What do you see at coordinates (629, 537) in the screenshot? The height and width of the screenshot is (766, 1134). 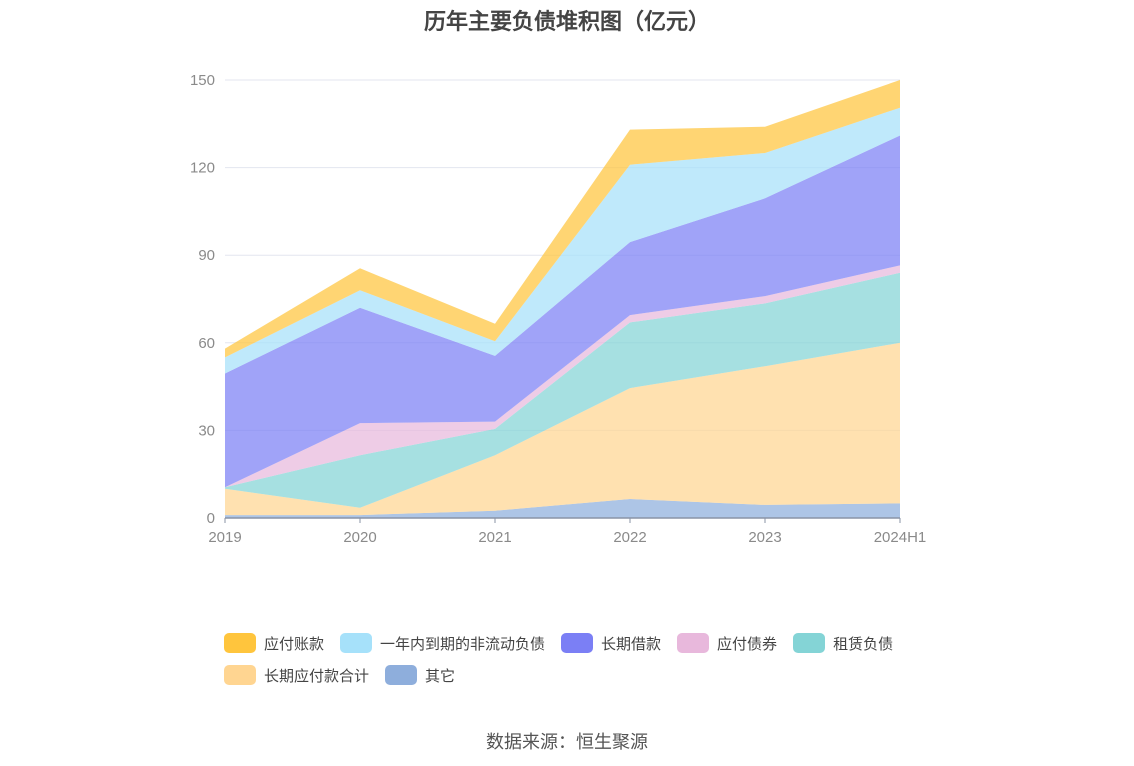 I see `x-tick-label: 2022` at bounding box center [629, 537].